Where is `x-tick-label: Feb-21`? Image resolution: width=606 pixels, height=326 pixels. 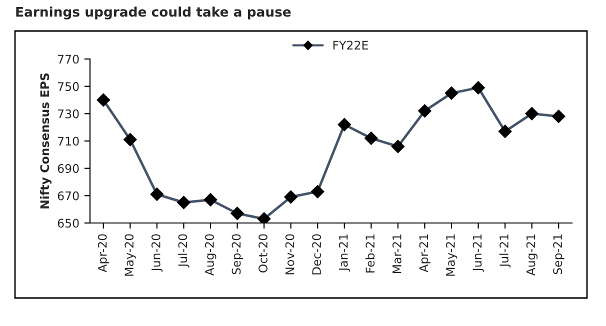
x-tick-label: Feb-21 is located at coordinates (370, 253).